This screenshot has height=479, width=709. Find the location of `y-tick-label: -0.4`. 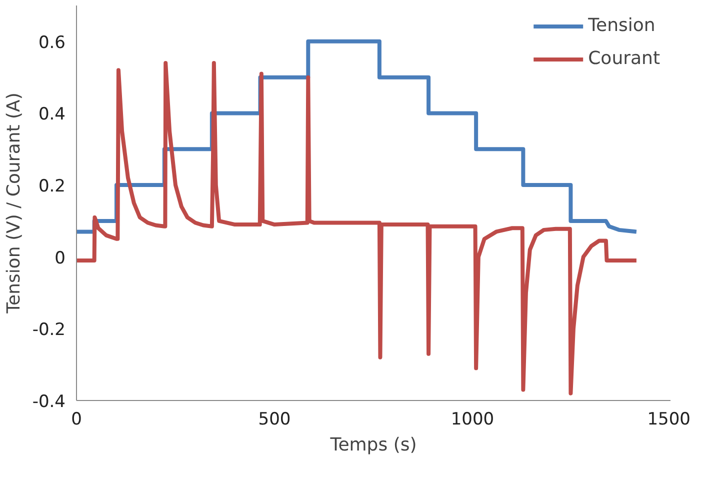

y-tick-label: -0.4 is located at coordinates (49, 402).